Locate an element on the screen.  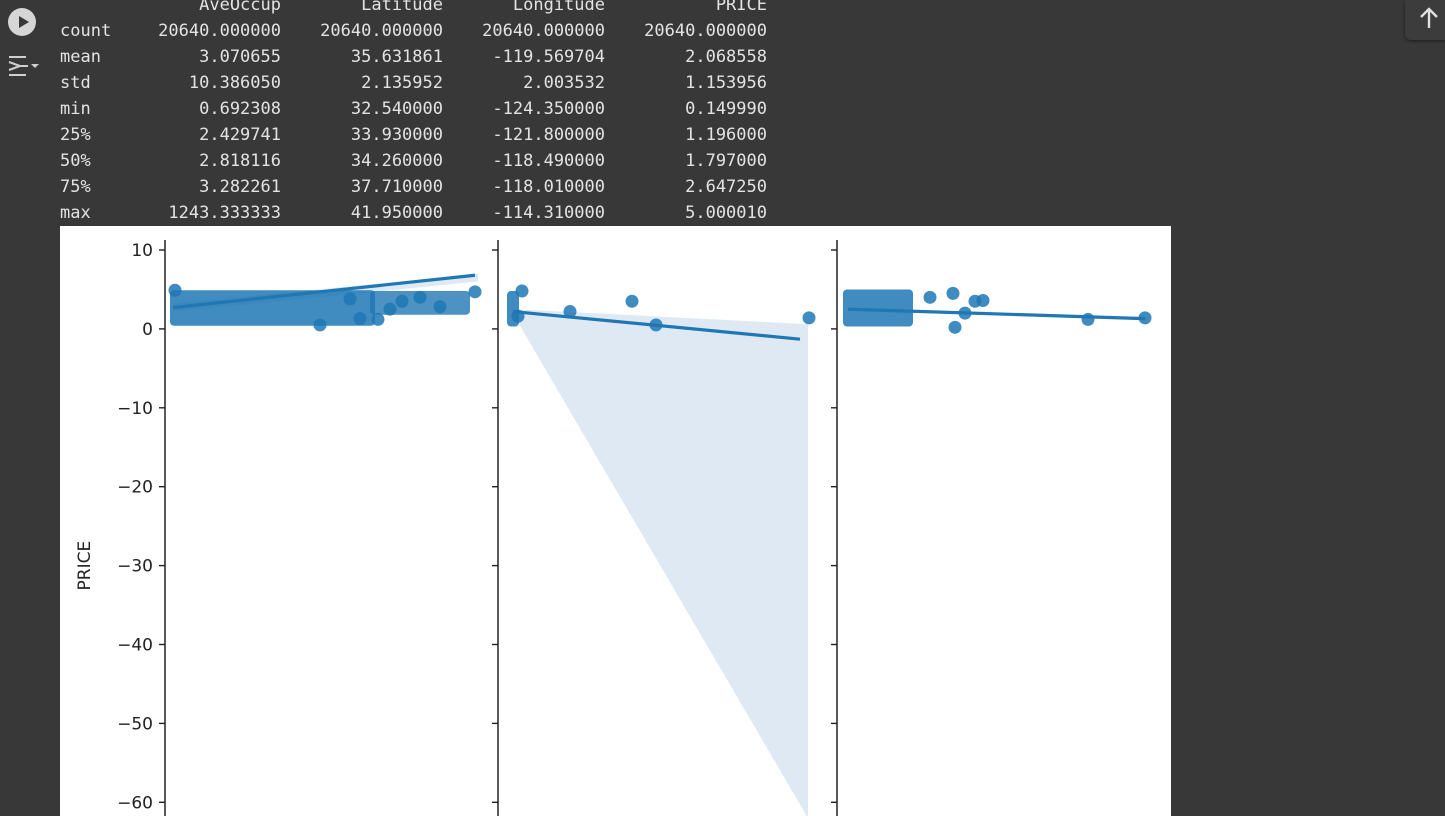
table-cell: 2.135952 is located at coordinates (402, 83).